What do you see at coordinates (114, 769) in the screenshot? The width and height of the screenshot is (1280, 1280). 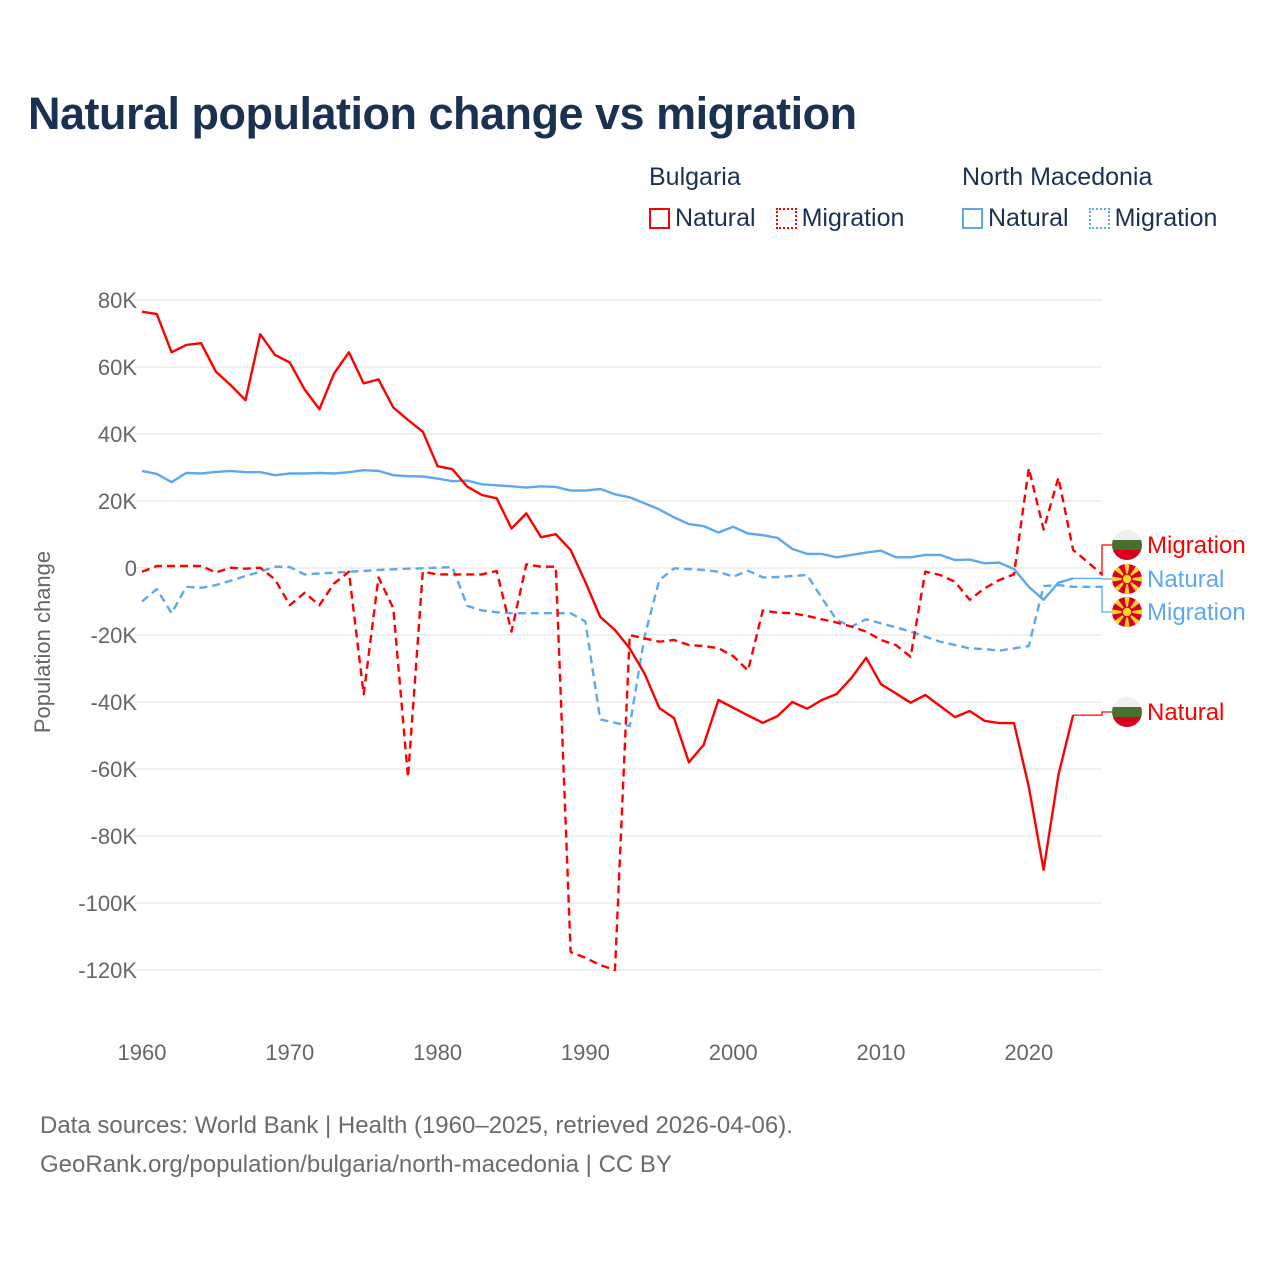 I see `y-tick-label: -60K` at bounding box center [114, 769].